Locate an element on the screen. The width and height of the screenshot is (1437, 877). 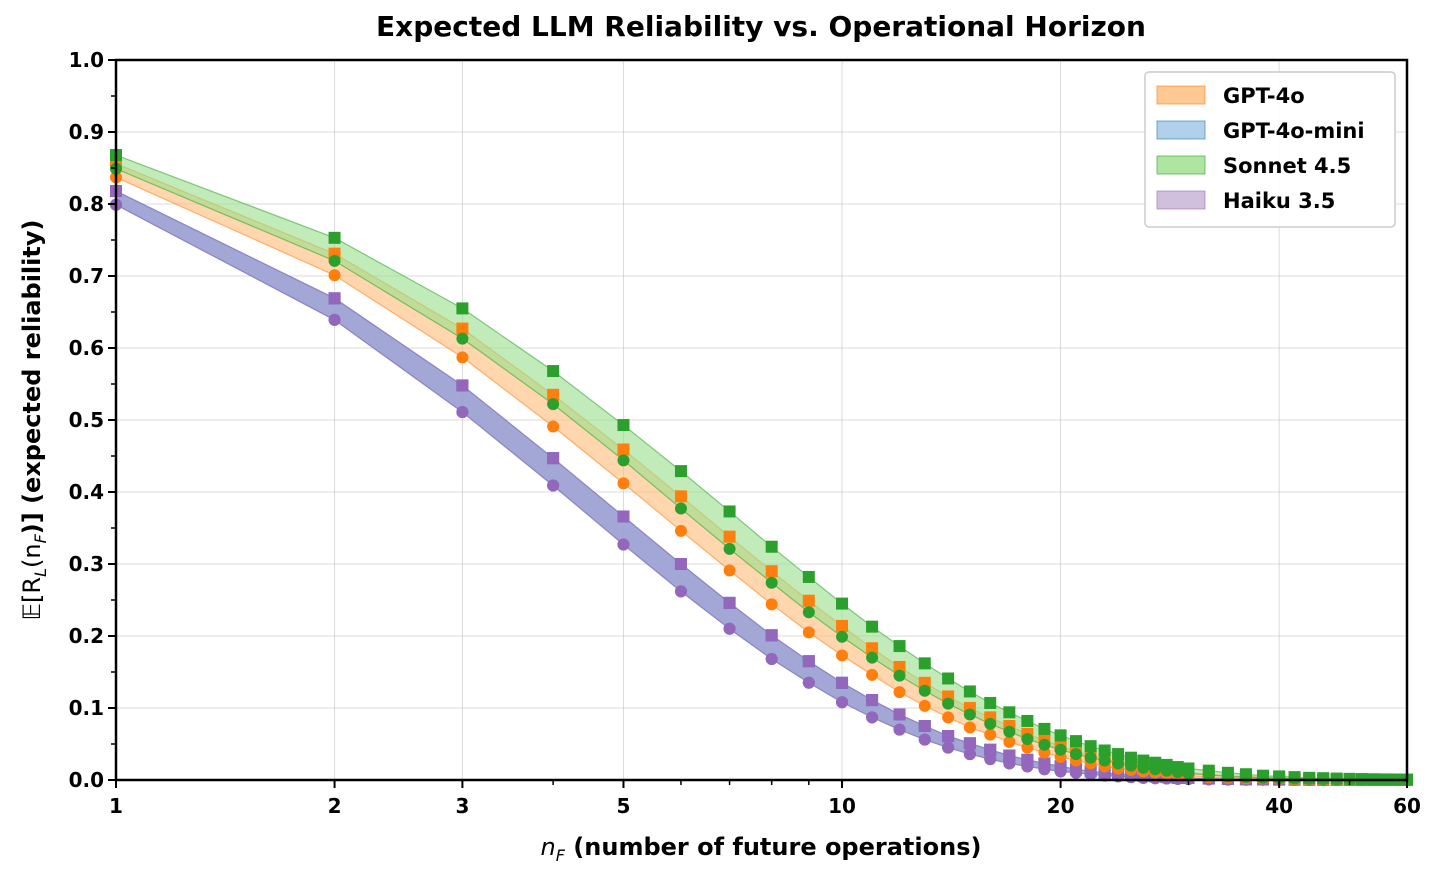
x-tick-label: 1 is located at coordinates (116, 806).